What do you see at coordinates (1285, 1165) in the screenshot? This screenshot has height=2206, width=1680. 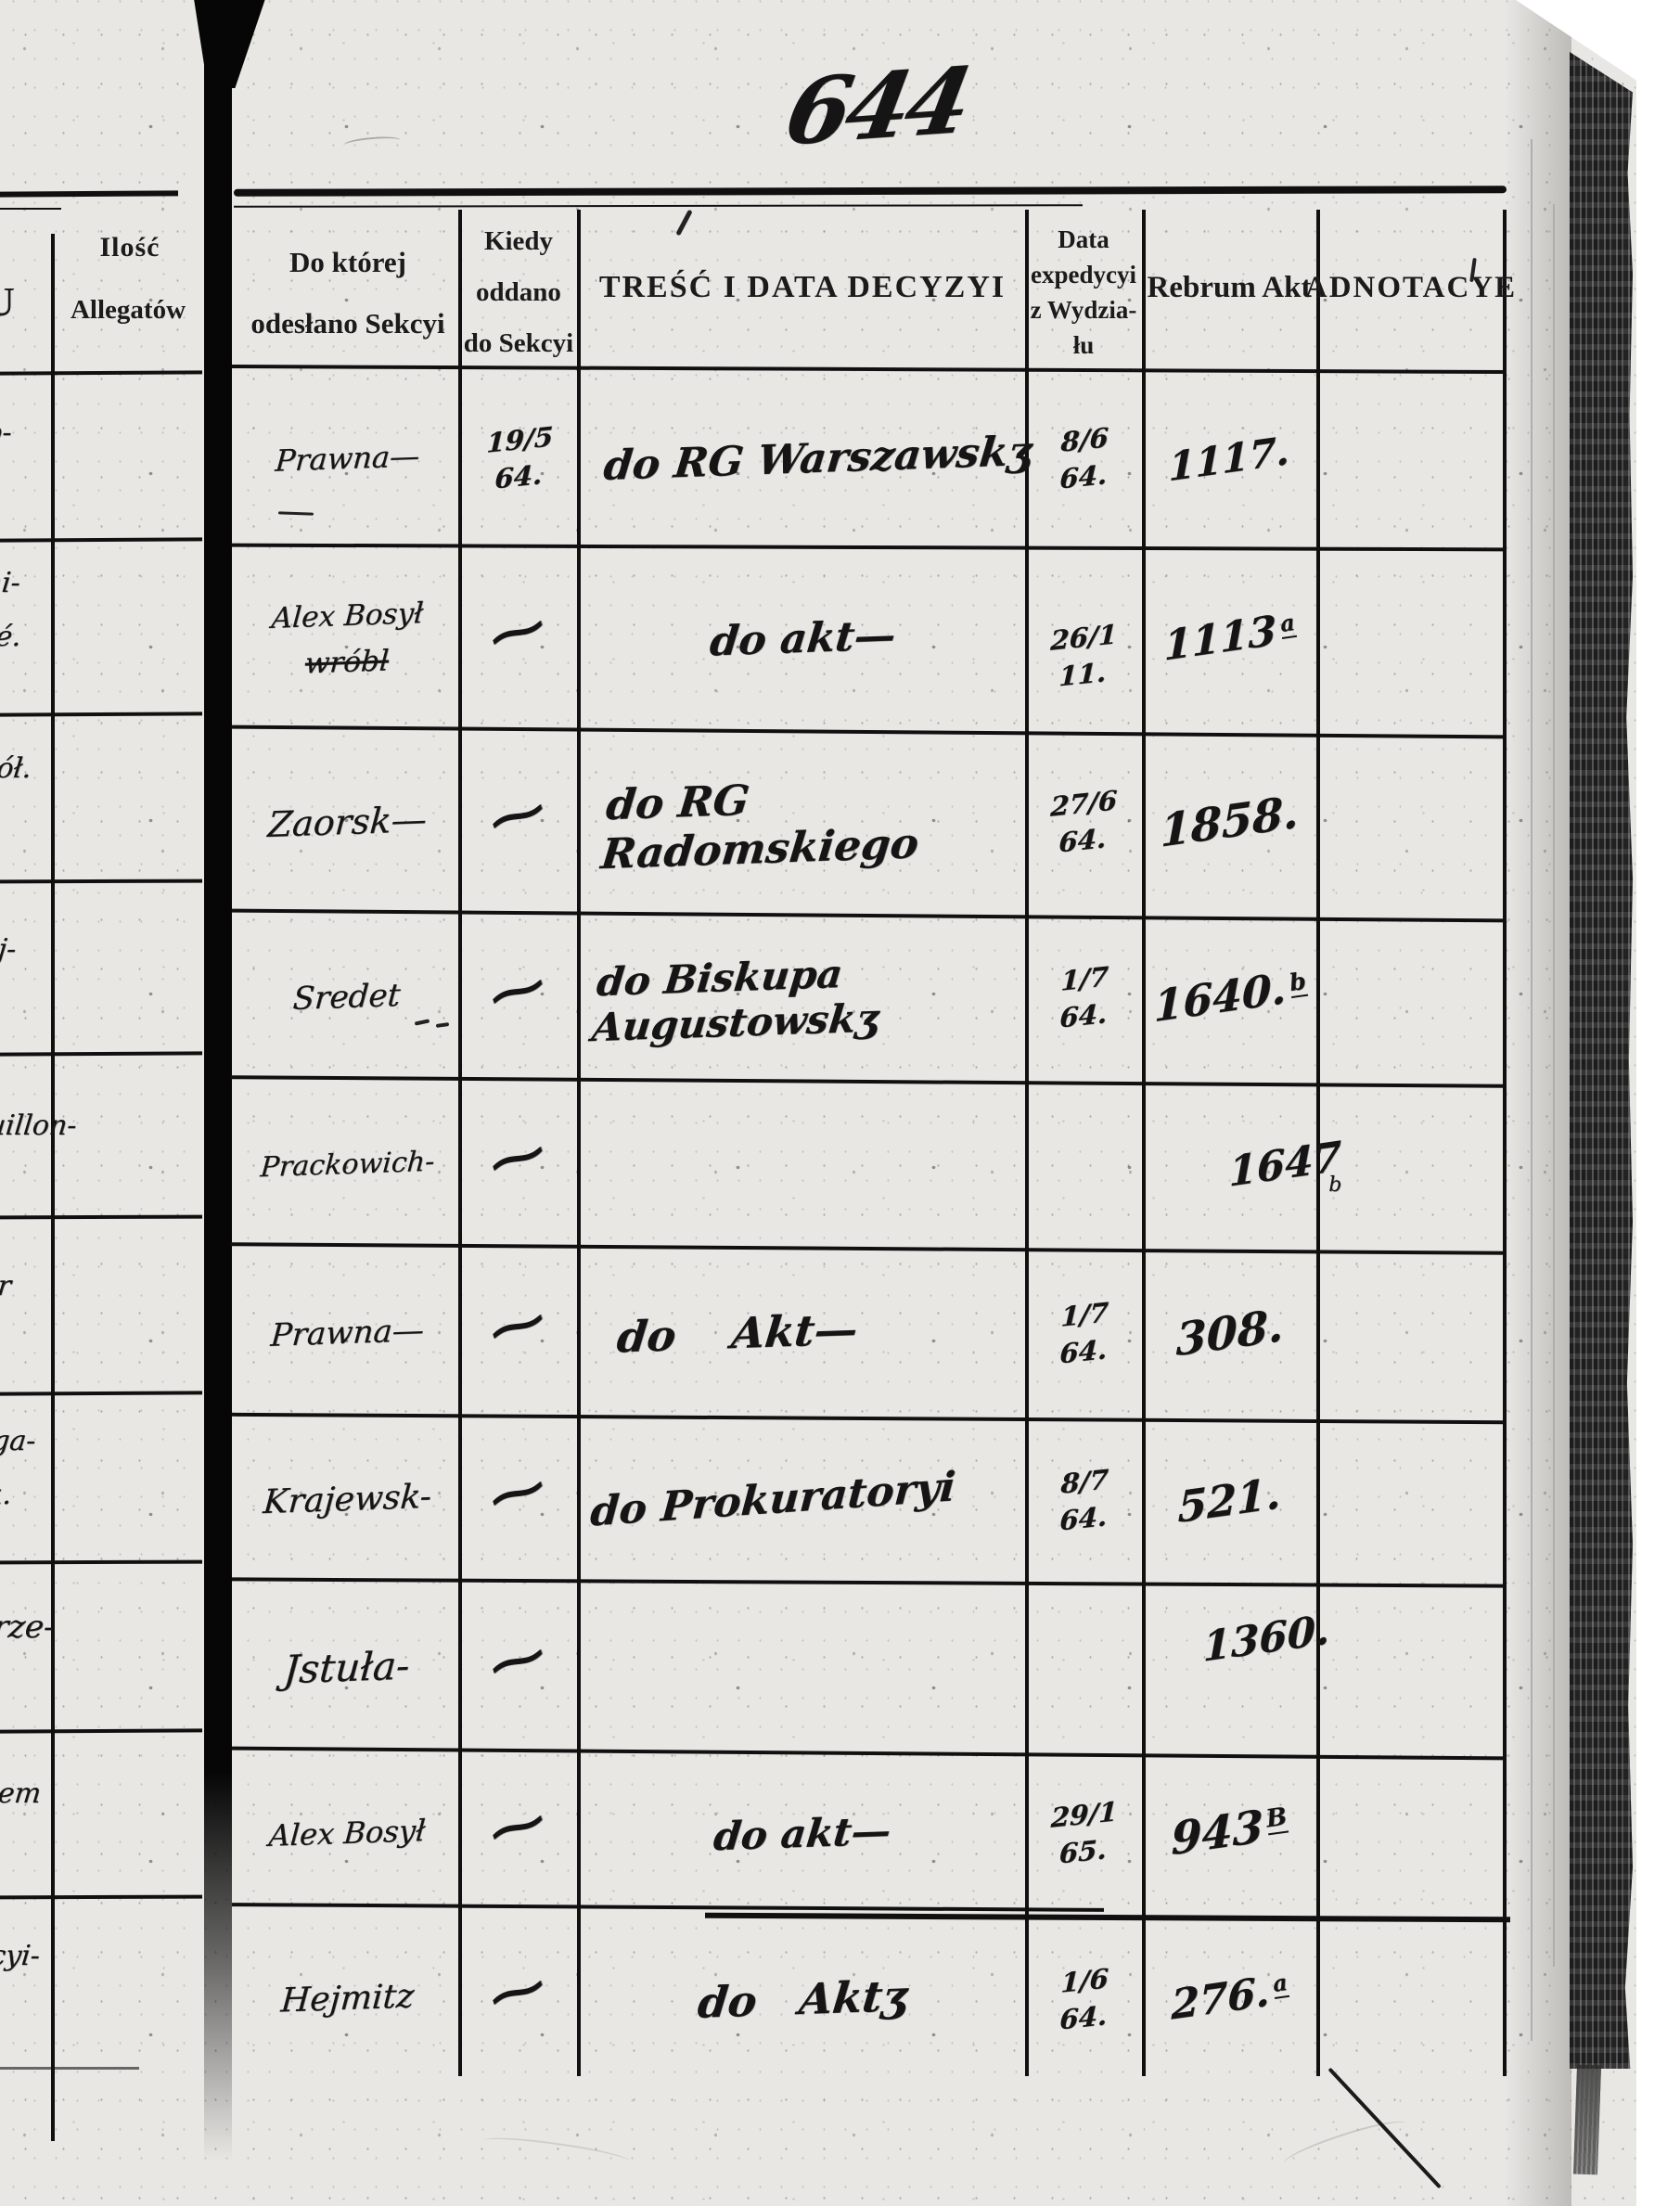 I see `cell-rebrum: 1647 b` at bounding box center [1285, 1165].